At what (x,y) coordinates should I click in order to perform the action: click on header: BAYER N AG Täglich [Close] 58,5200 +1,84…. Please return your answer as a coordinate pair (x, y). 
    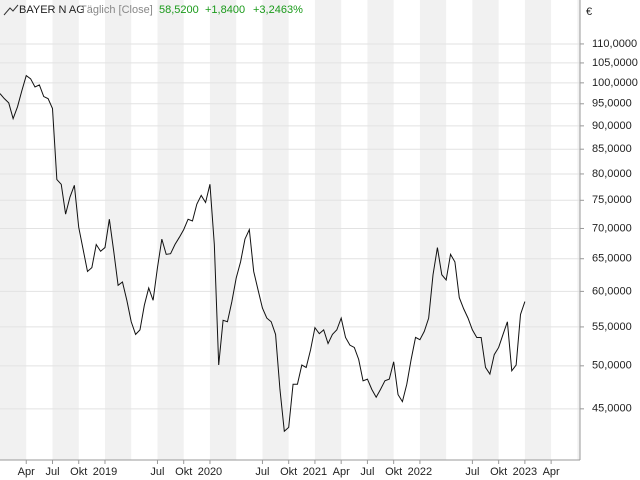
    Looking at the image, I should click on (153, 10).